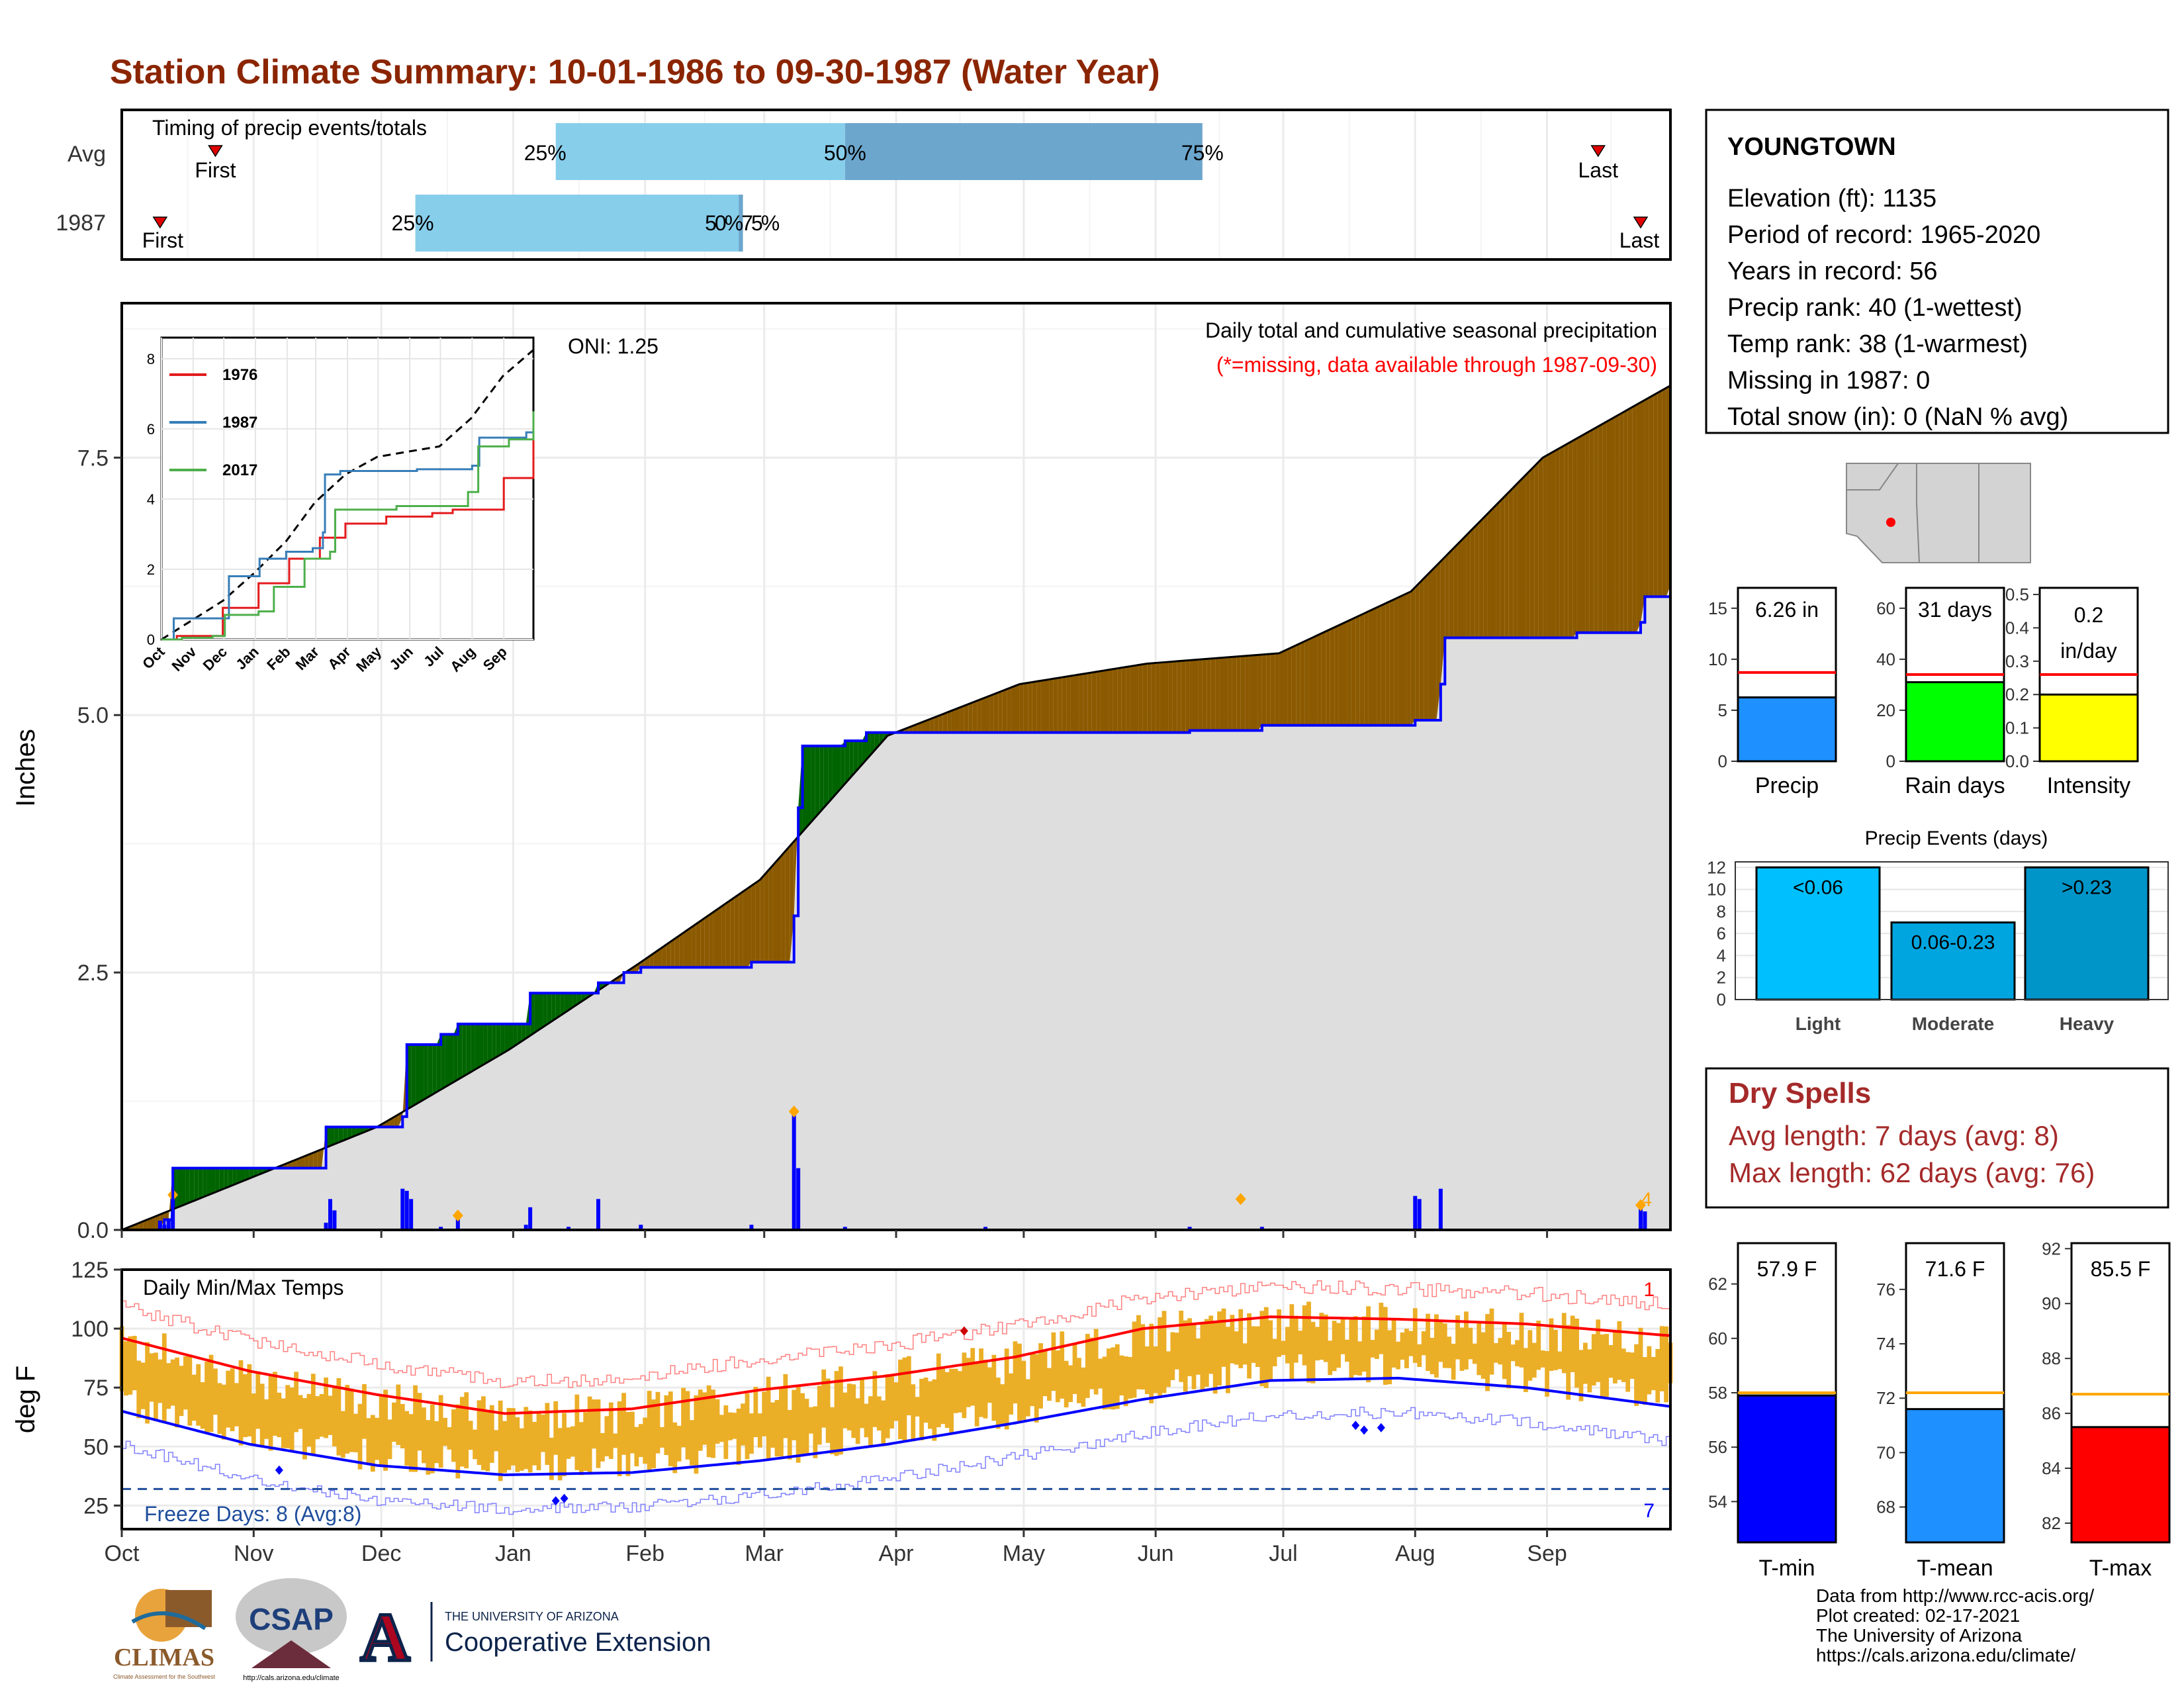 The image size is (2184, 1688). Describe the element at coordinates (2051, 1248) in the screenshot. I see `temp-bar-ytick-label: 92` at that location.